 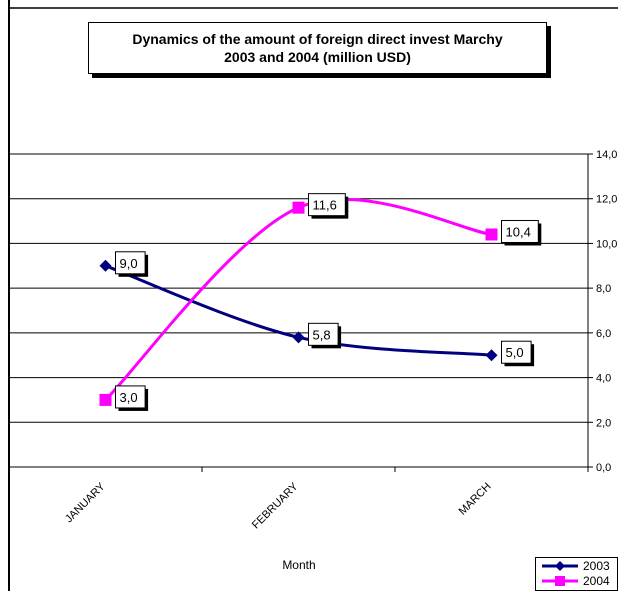 What do you see at coordinates (85, 502) in the screenshot?
I see `x-tick-label: JANUARY` at bounding box center [85, 502].